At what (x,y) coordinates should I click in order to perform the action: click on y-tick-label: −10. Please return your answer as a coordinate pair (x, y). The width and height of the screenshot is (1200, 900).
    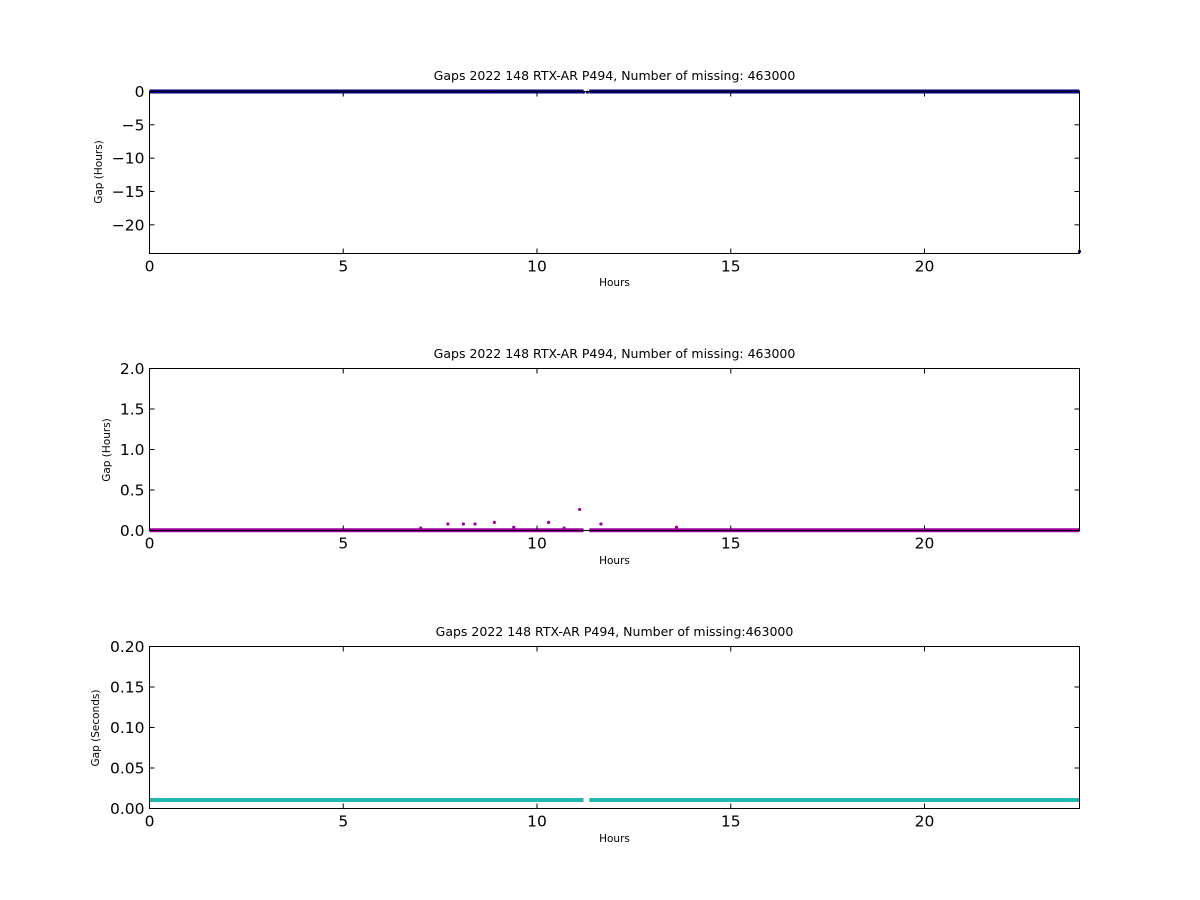
    Looking at the image, I should click on (128, 159).